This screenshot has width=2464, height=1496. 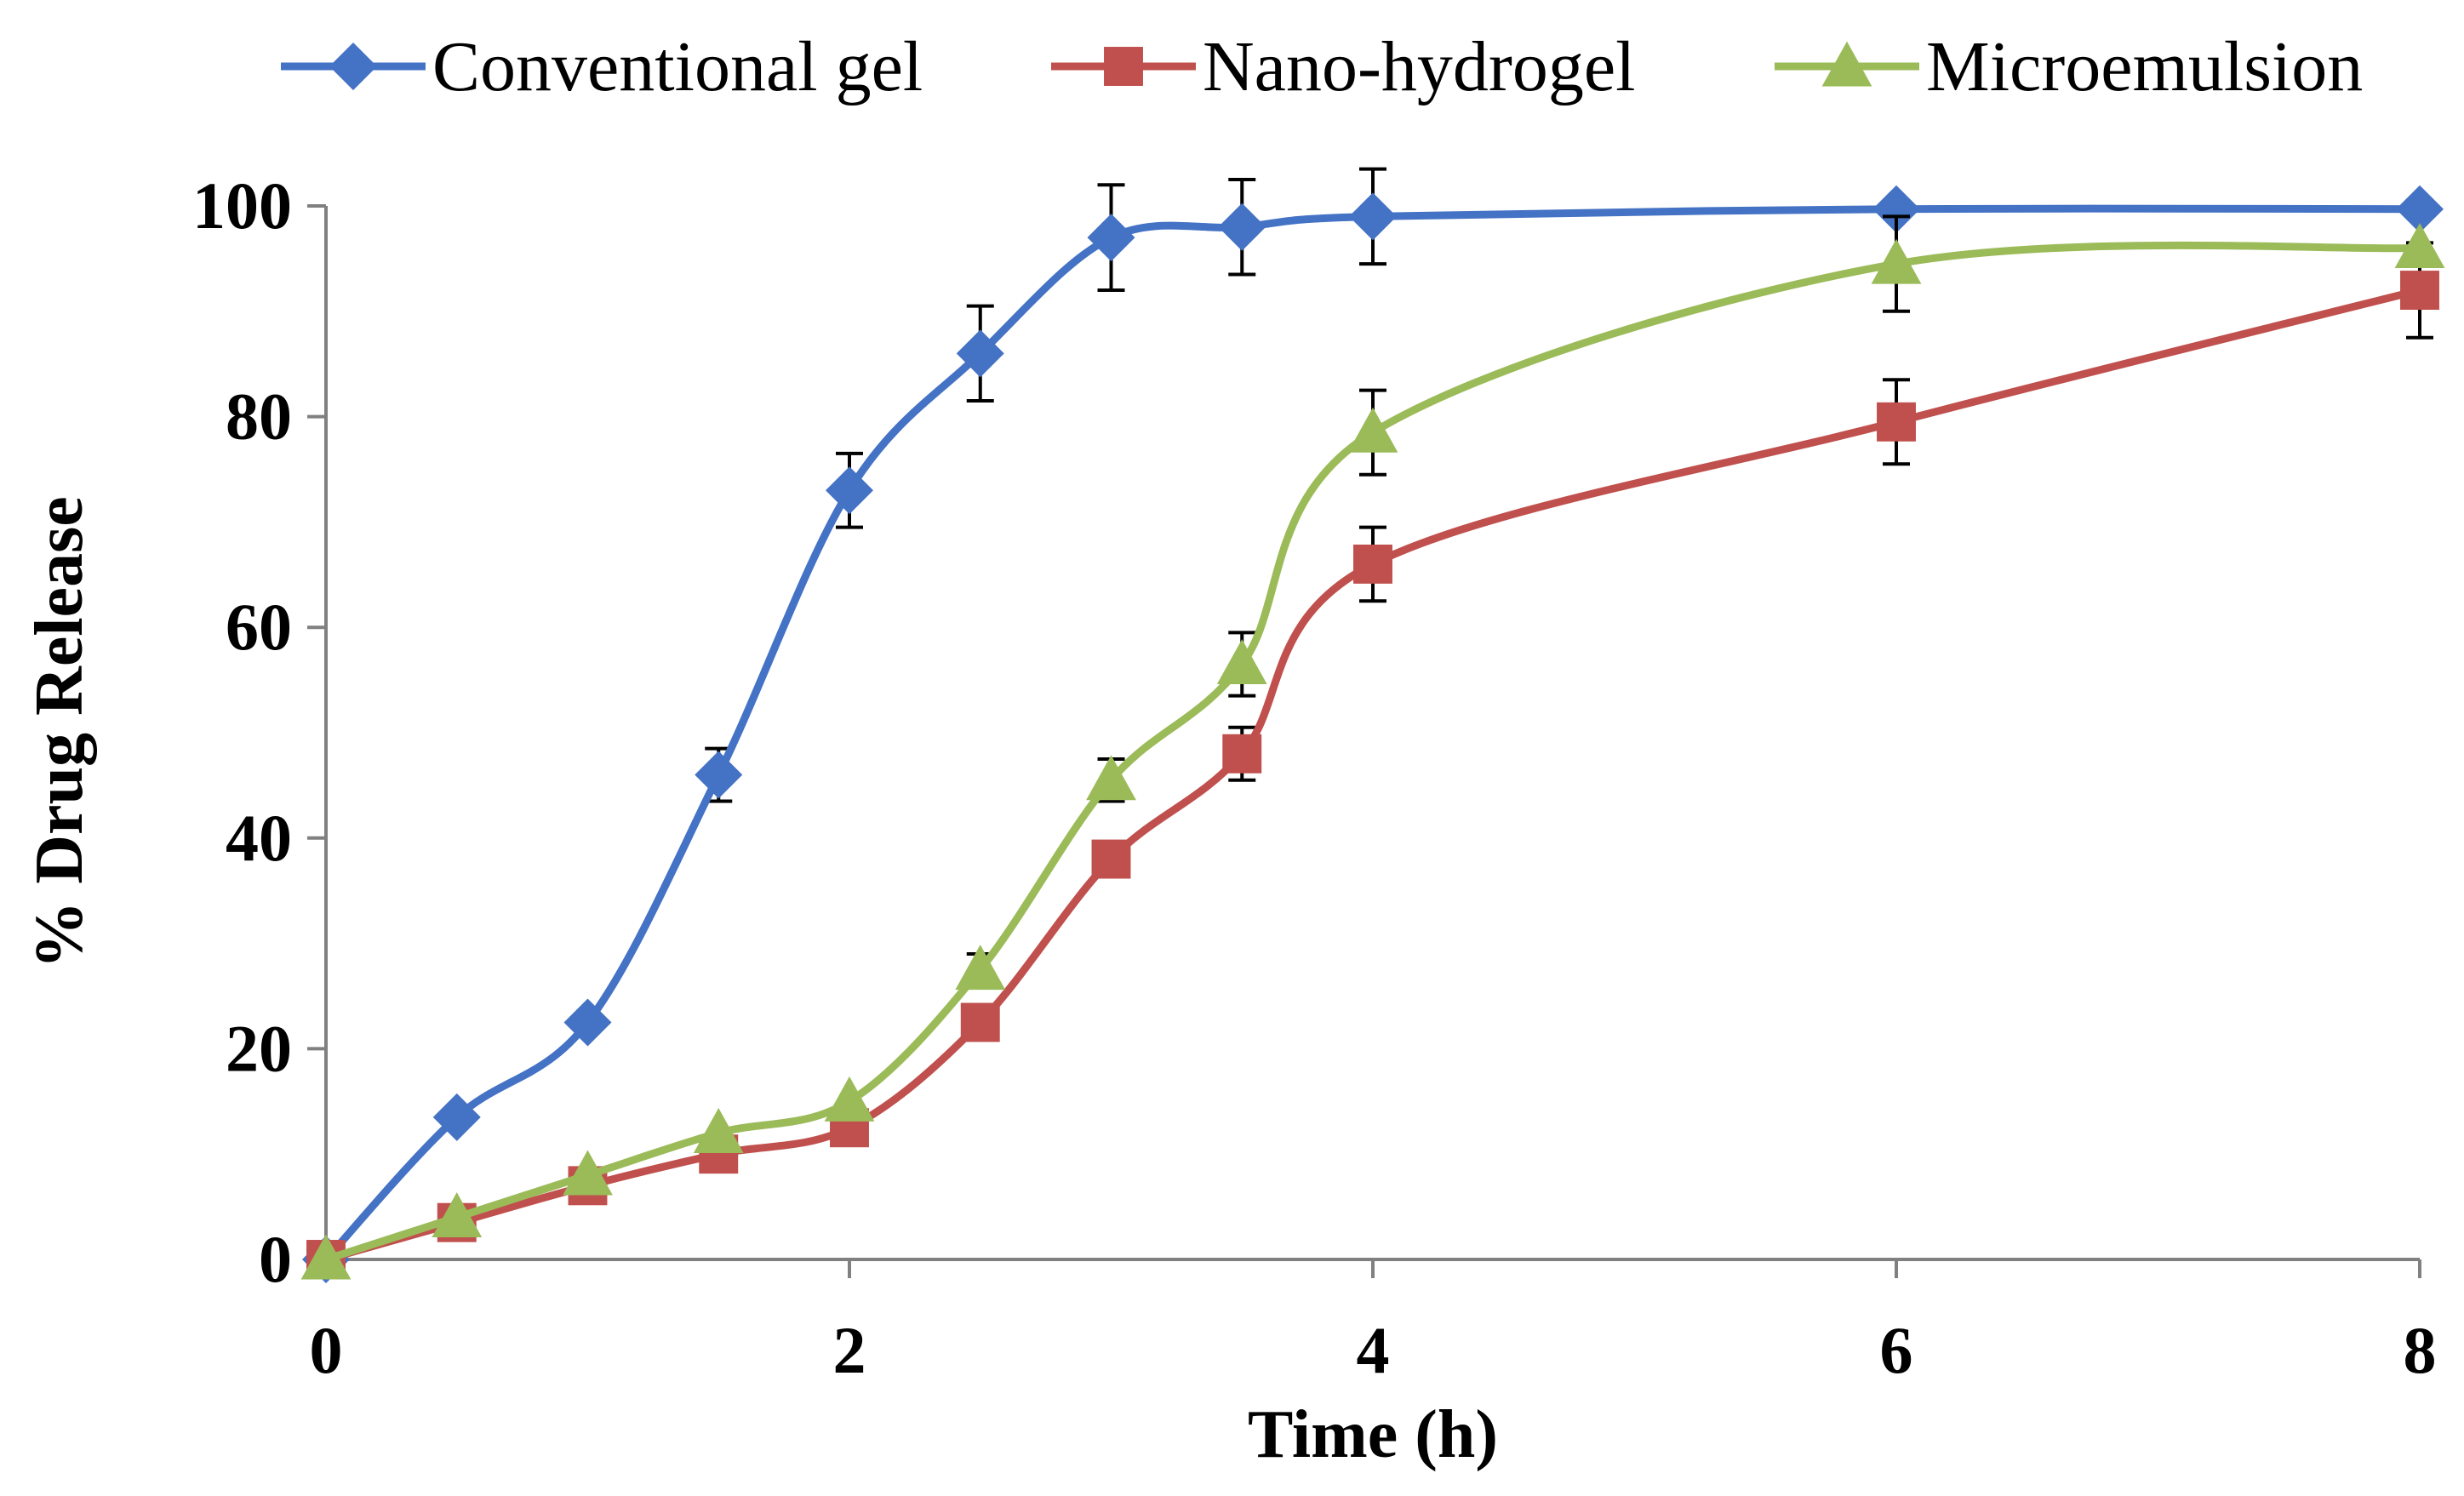 I want to click on y-axis-title: % Drug Release, so click(x=59, y=732).